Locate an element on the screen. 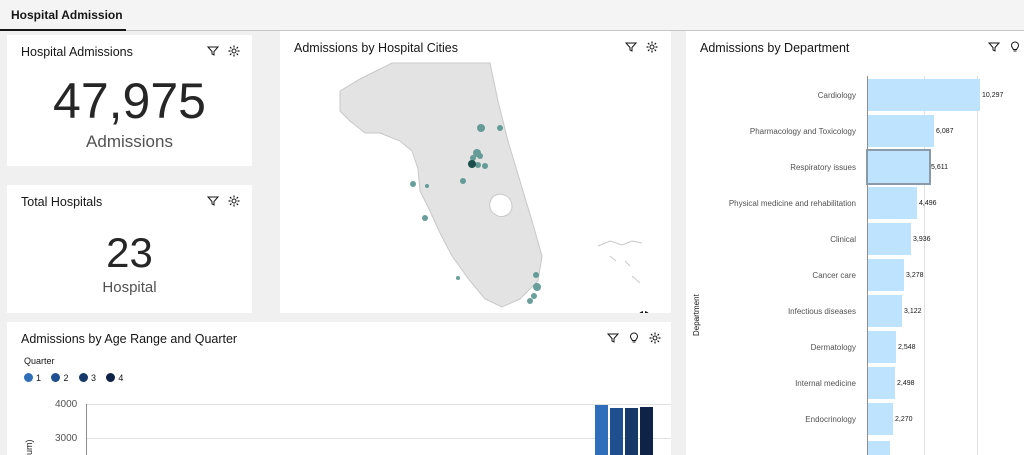  card-title: Admissions by Hospital Cities is located at coordinates (376, 48).